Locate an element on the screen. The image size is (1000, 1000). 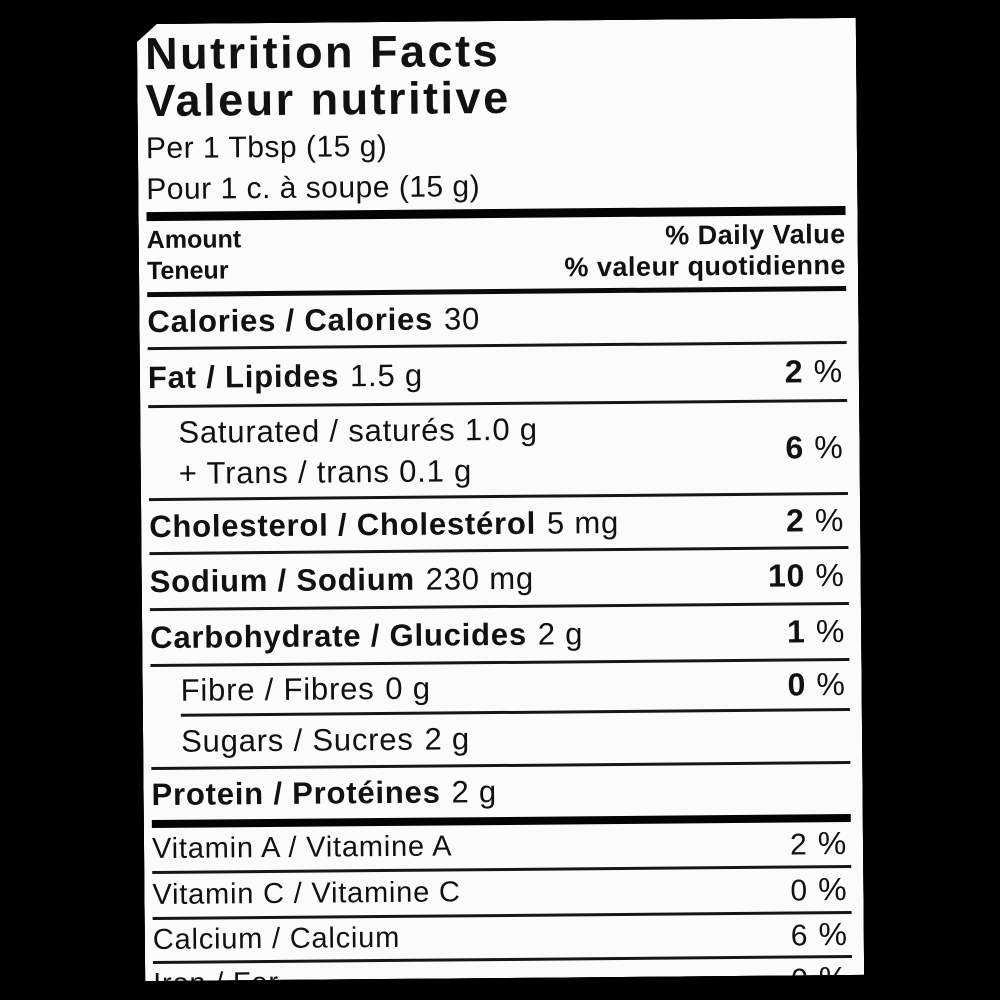
sodium-name: Sodium / Sodium is located at coordinates (282, 580).